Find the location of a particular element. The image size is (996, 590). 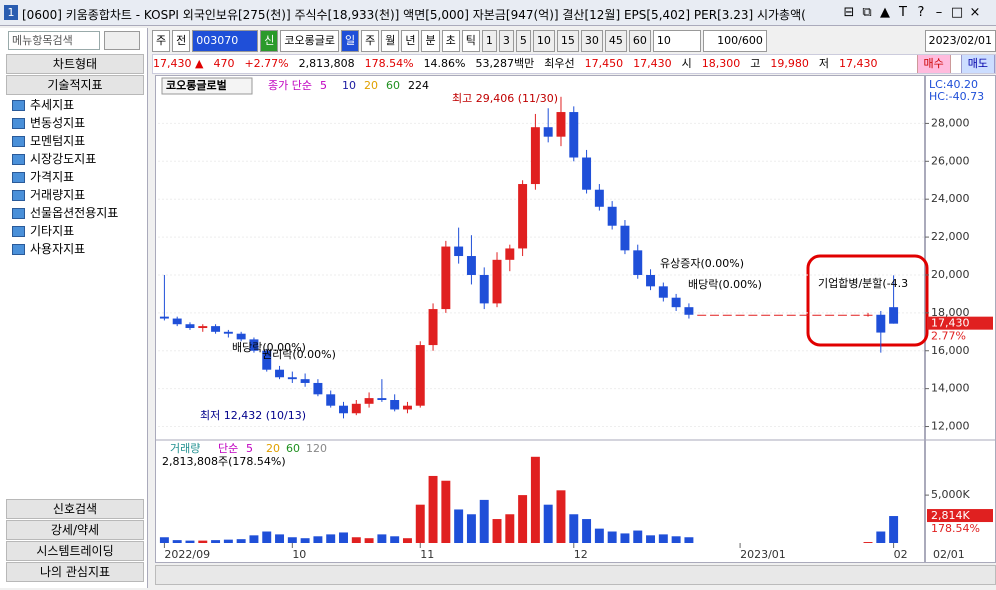

unit-button: 초 is located at coordinates (450, 41).